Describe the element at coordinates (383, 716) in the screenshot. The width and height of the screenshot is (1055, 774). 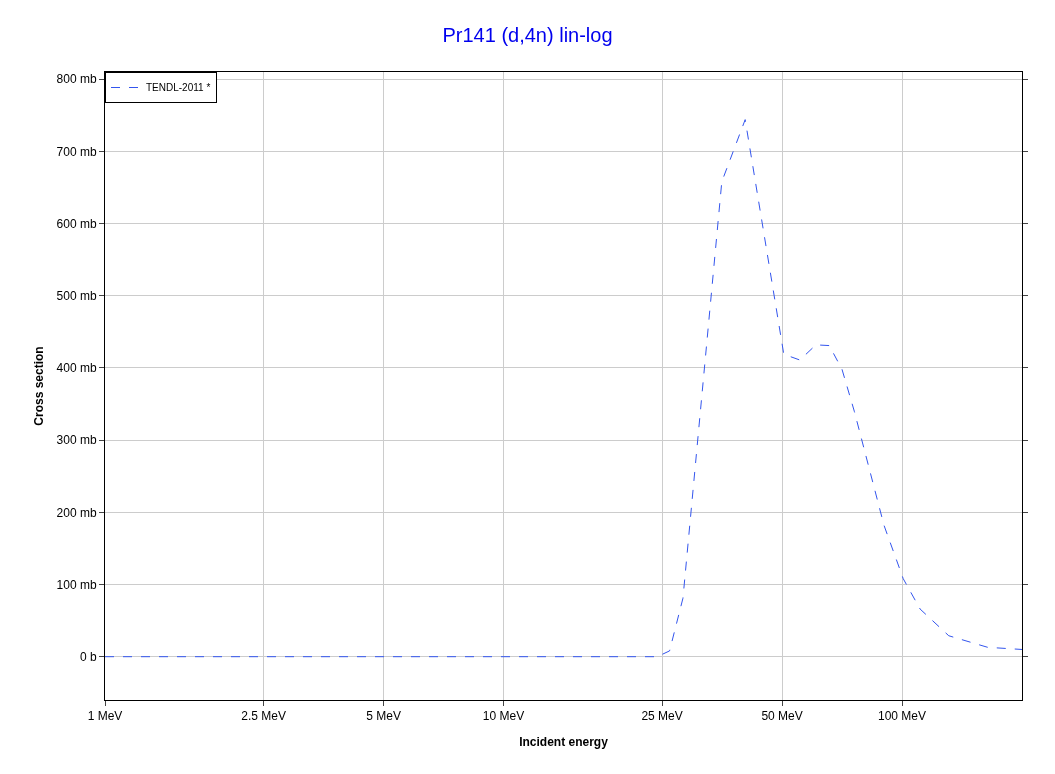
I see `x-tick-label: 5 MeV` at that location.